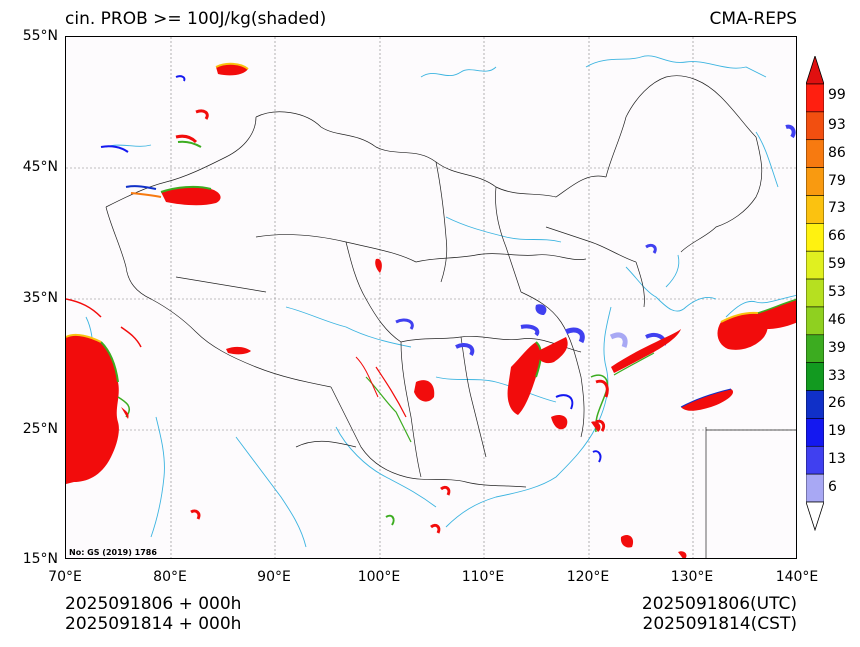 Image resolution: width=860 pixels, height=647 pixels. I want to click on init-cst-forecast: 2025091814 + 000h, so click(153, 624).